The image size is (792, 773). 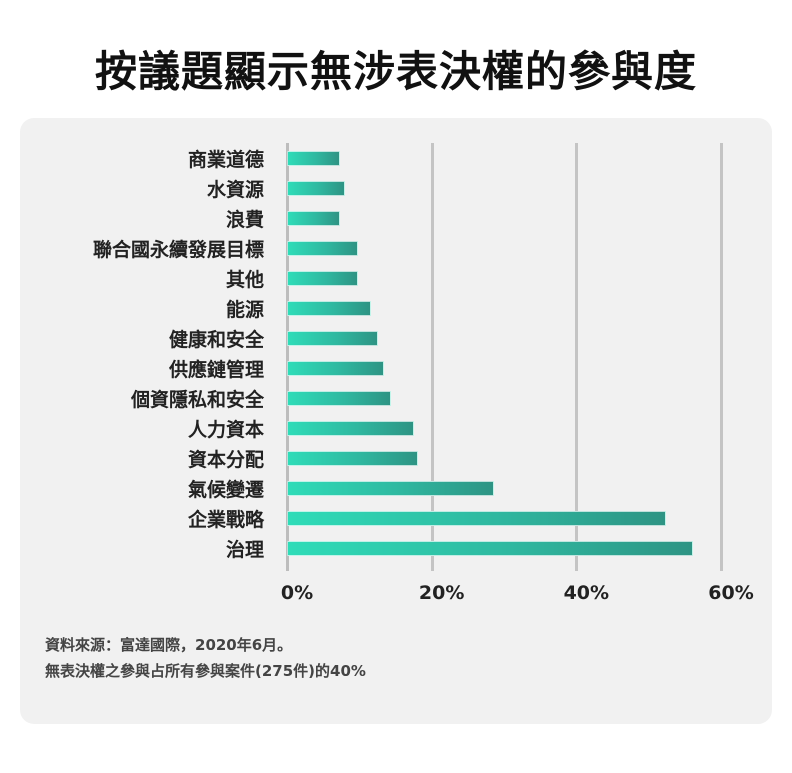 What do you see at coordinates (216, 340) in the screenshot?
I see `category-label: 健康和安全` at bounding box center [216, 340].